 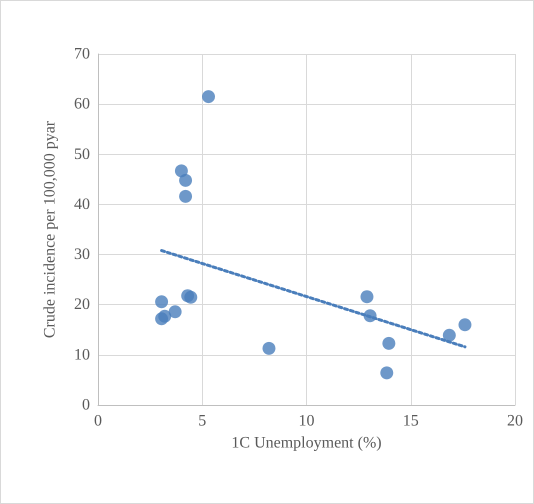 I want to click on y-tick-label: 50, so click(x=82, y=154).